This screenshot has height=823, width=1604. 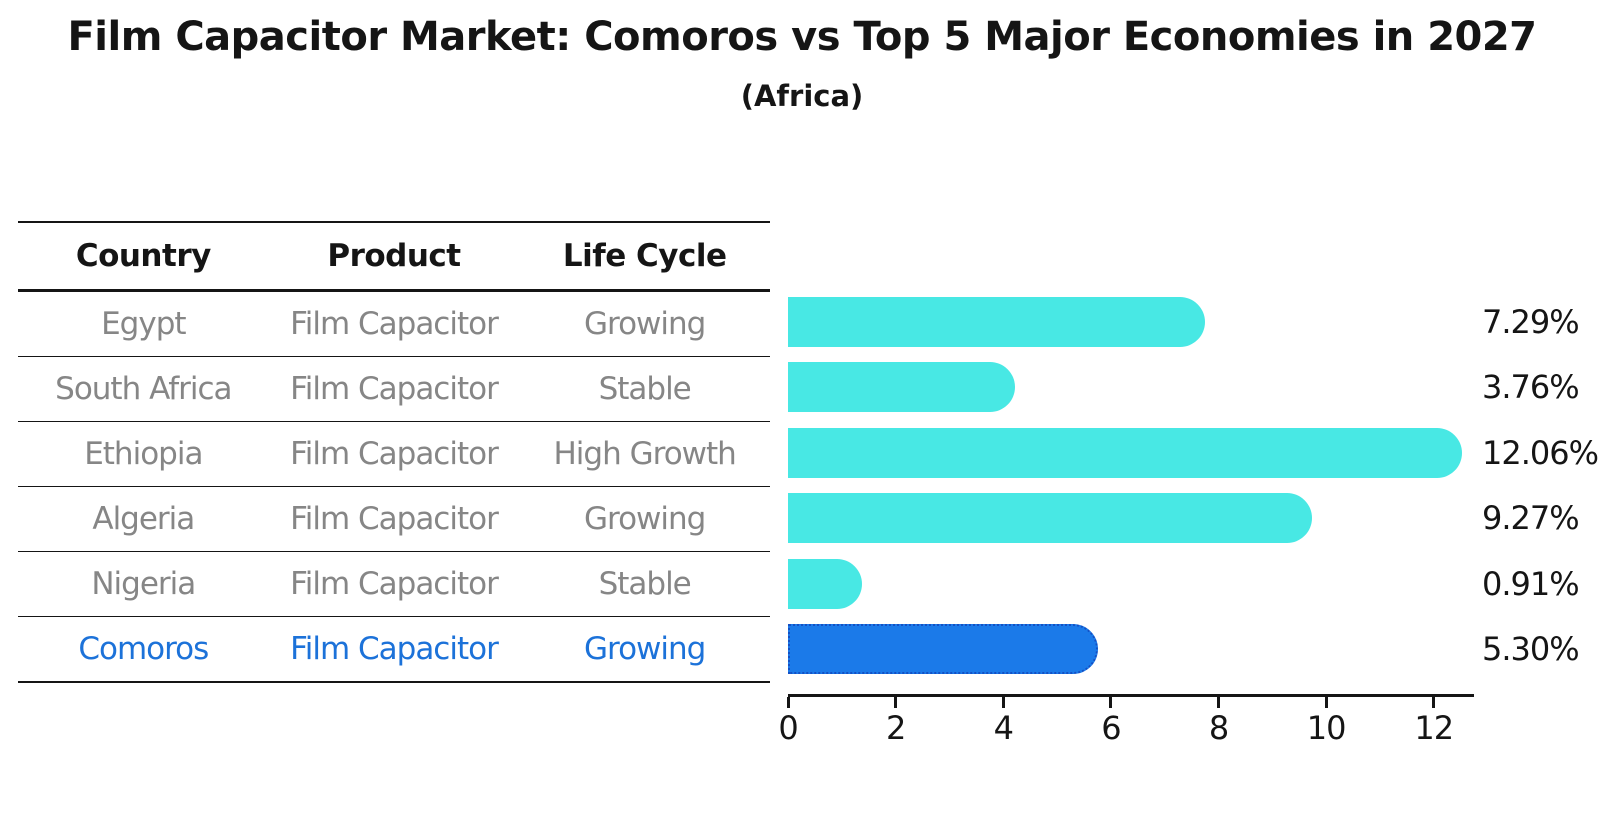 What do you see at coordinates (1003, 728) in the screenshot?
I see `x-tick-label-4: 4` at bounding box center [1003, 728].